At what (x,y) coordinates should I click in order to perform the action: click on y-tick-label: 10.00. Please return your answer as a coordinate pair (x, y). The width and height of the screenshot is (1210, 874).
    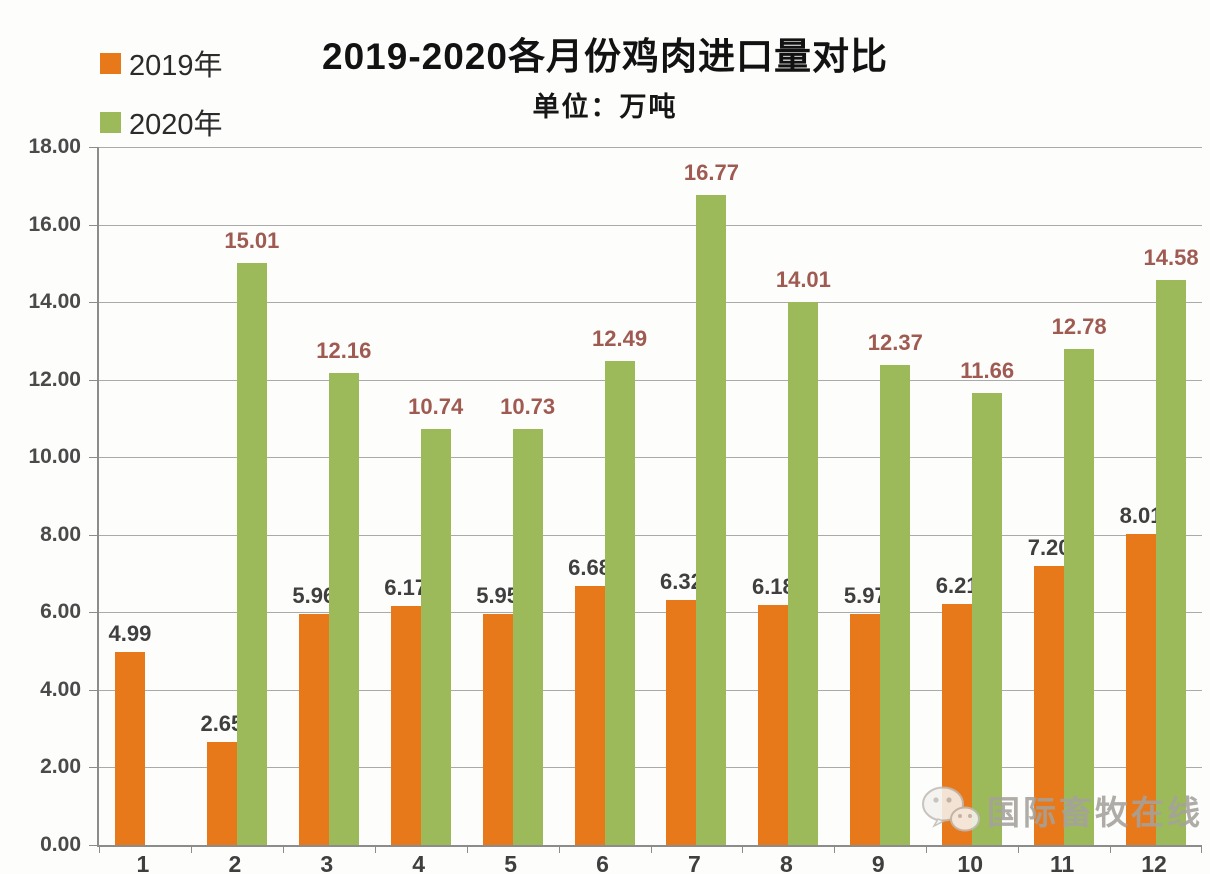
    Looking at the image, I should click on (54, 457).